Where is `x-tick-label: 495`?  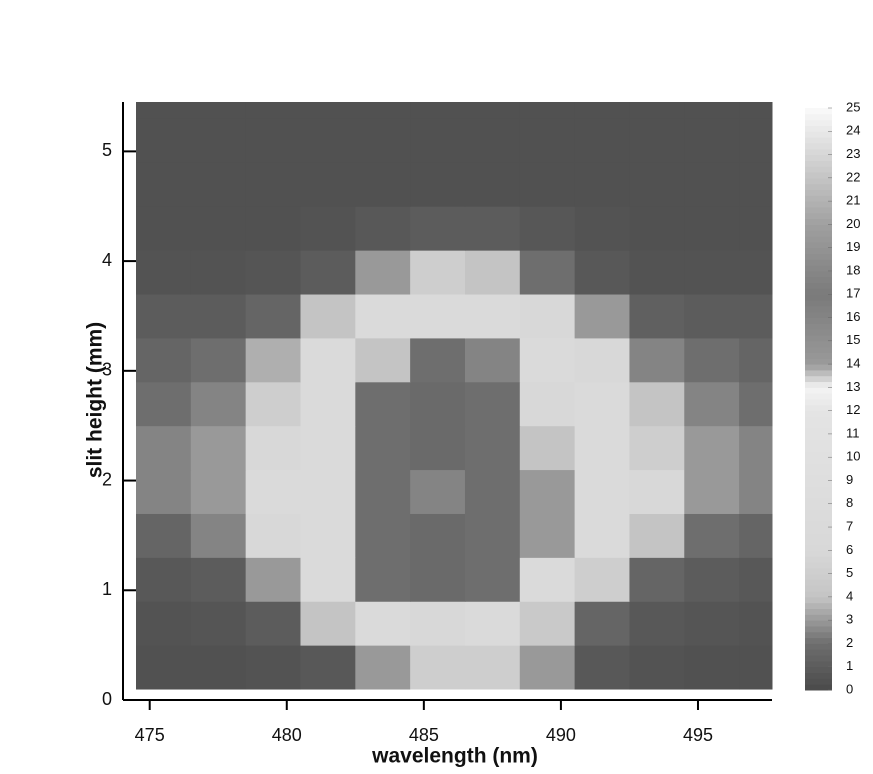
x-tick-label: 495 is located at coordinates (698, 735).